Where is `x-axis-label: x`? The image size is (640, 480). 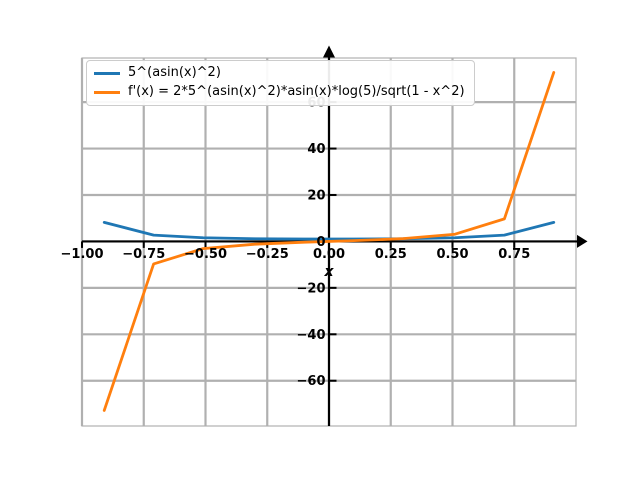
x-axis-label: x is located at coordinates (328, 272).